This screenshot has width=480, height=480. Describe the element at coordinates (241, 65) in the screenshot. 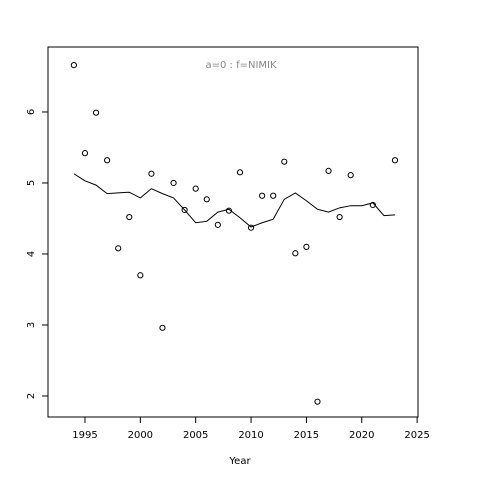

I see `chart-title: a=0 : f=NIMIK` at that location.